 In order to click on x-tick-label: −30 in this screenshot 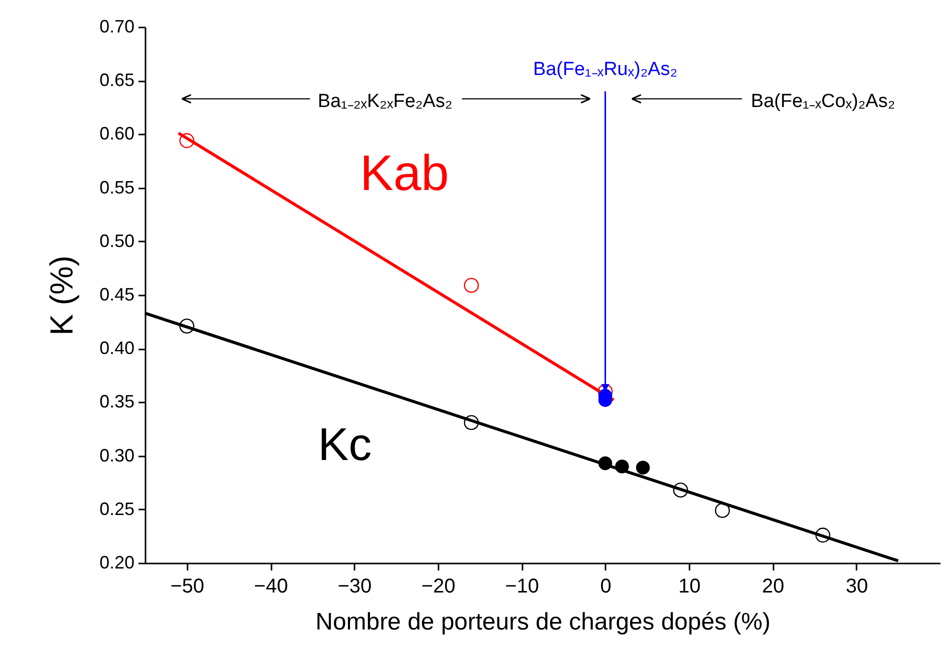, I will do `click(355, 587)`.